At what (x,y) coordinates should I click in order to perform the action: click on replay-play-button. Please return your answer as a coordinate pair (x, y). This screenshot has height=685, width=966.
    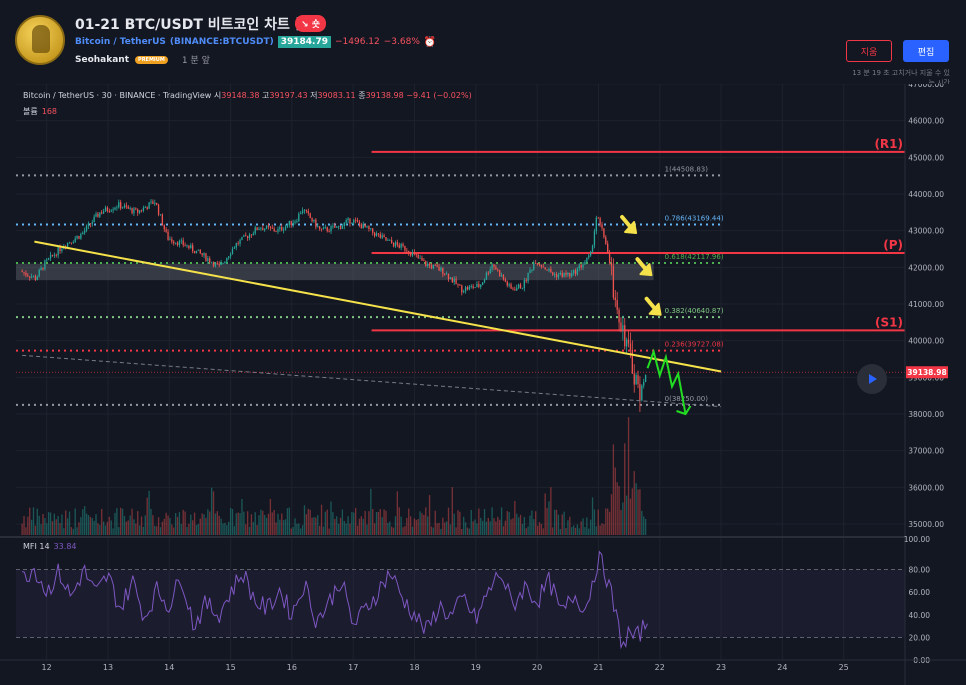
    Looking at the image, I should click on (872, 379).